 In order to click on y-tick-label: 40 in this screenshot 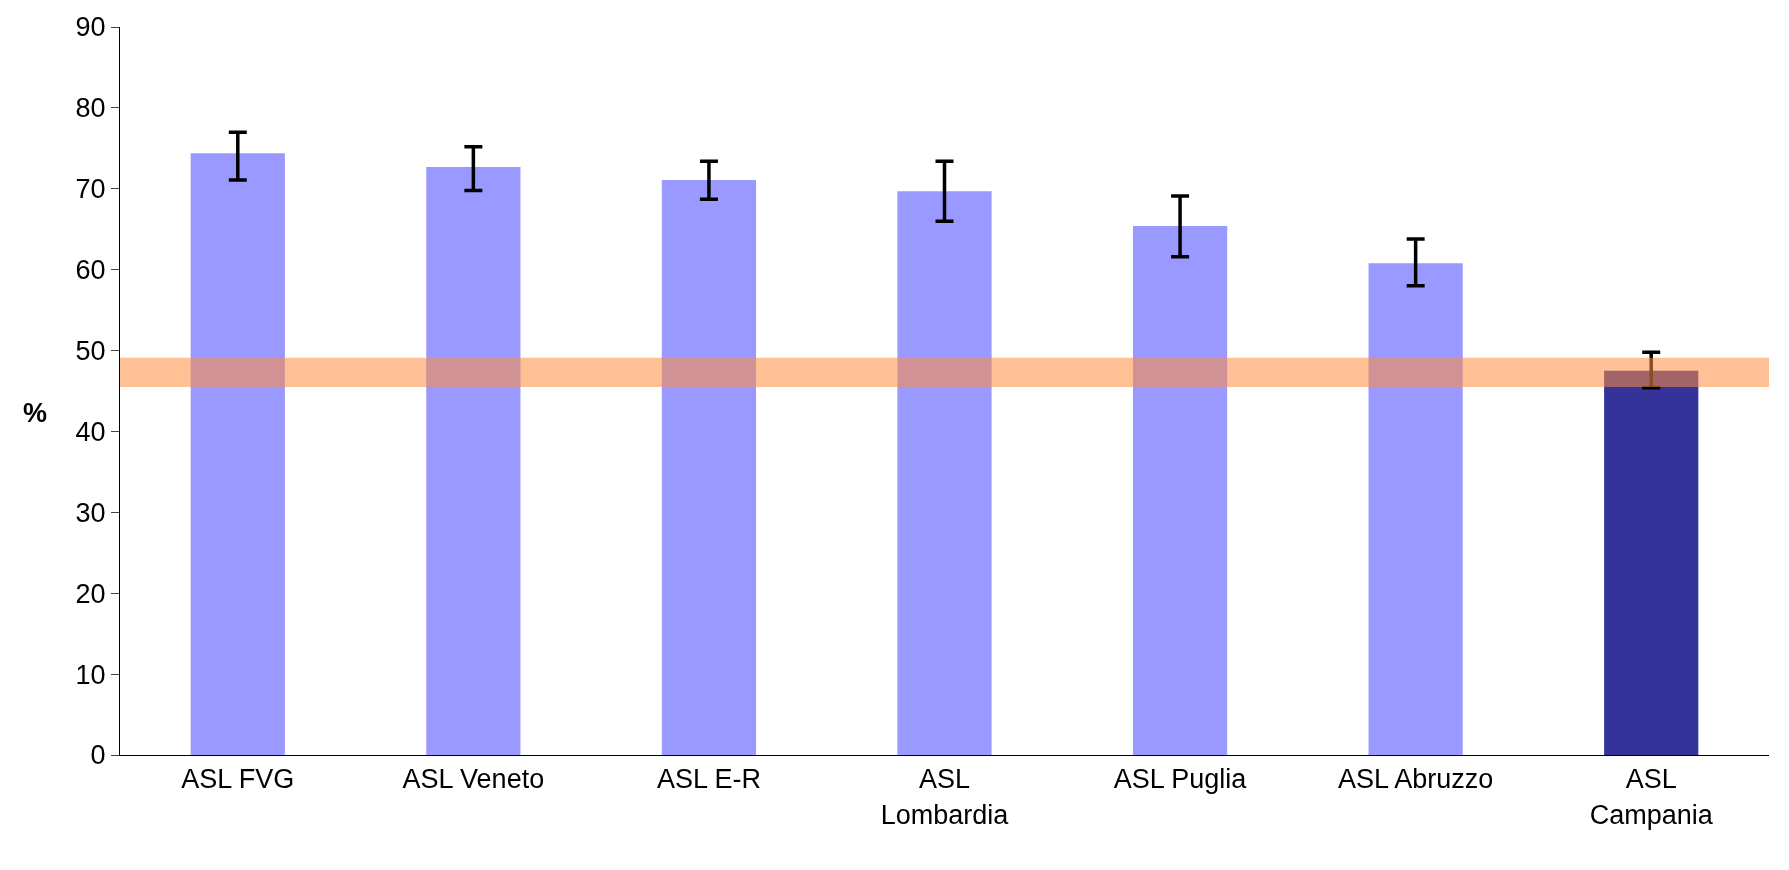, I will do `click(90, 431)`.